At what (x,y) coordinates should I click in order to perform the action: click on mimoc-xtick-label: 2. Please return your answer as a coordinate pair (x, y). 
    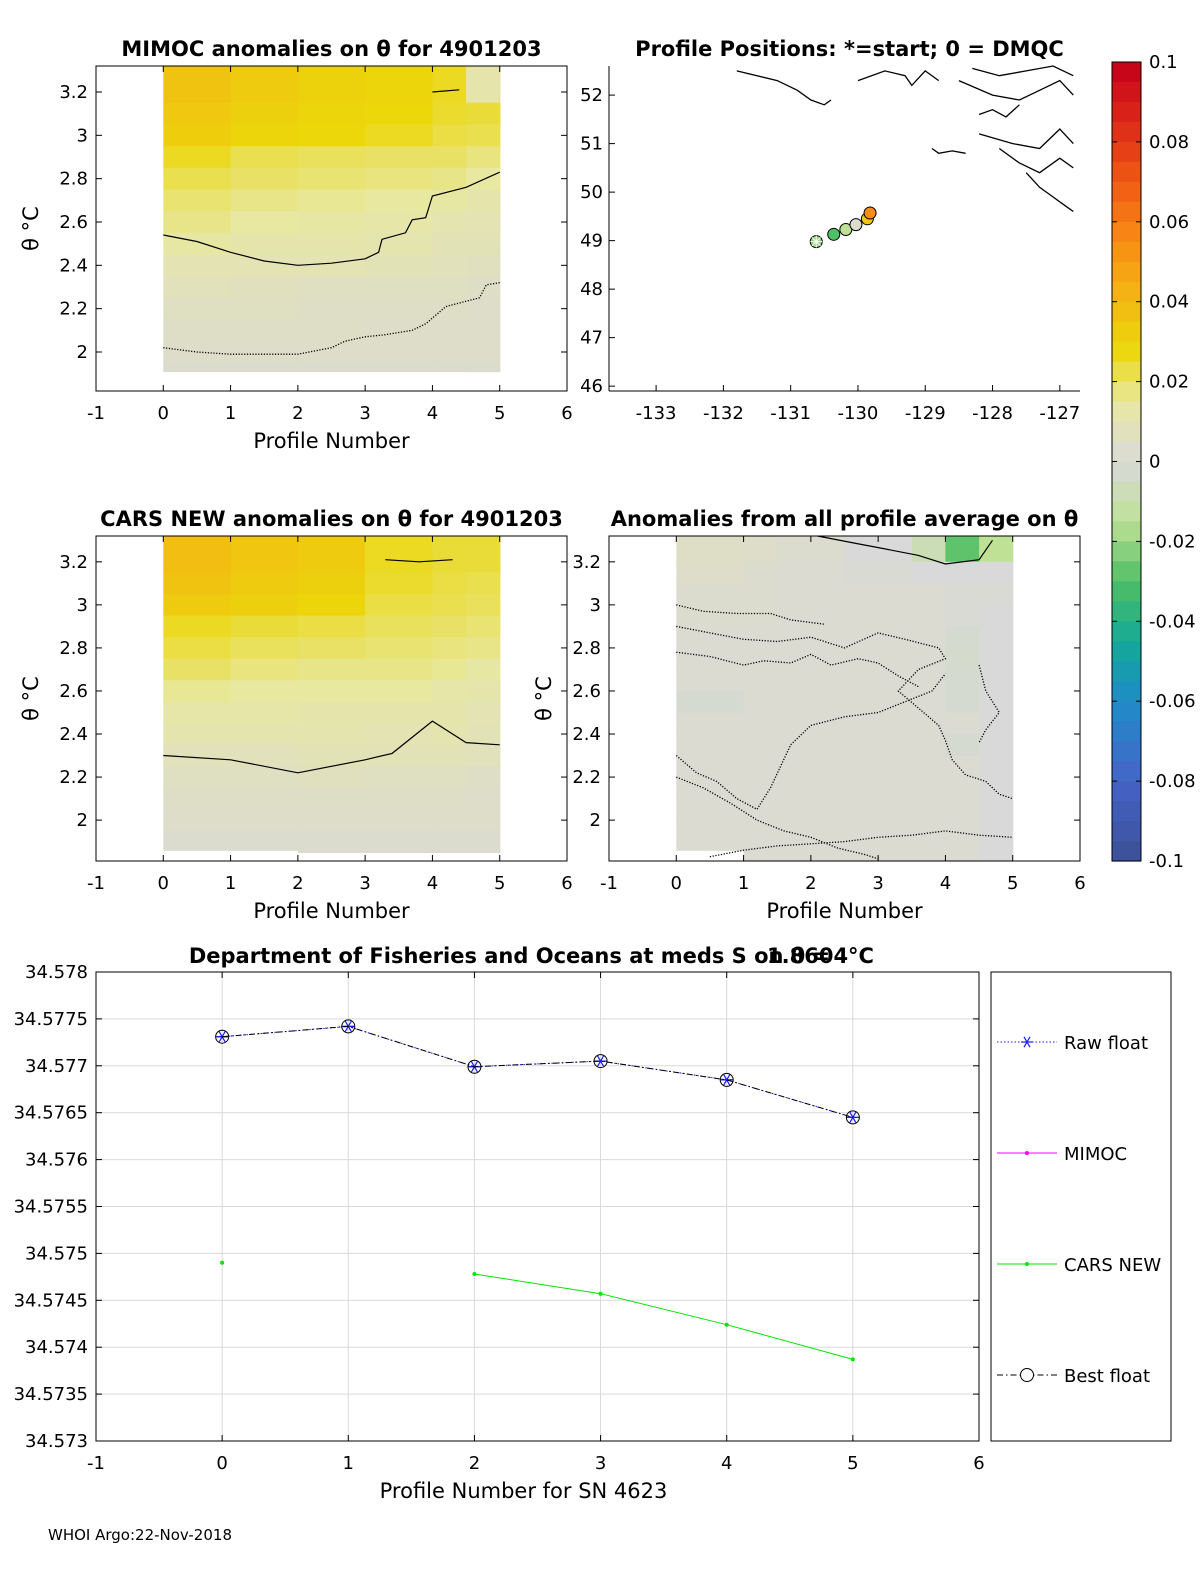
    Looking at the image, I should click on (297, 413).